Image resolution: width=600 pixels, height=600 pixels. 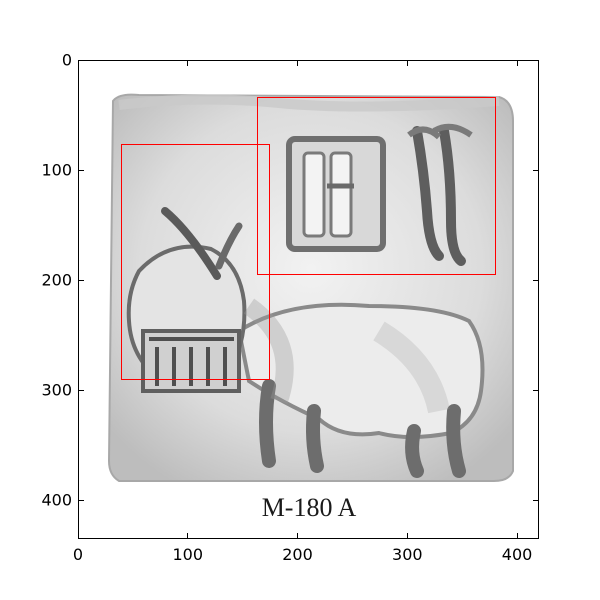 I want to click on y-tick-label: 0, so click(x=66, y=60).